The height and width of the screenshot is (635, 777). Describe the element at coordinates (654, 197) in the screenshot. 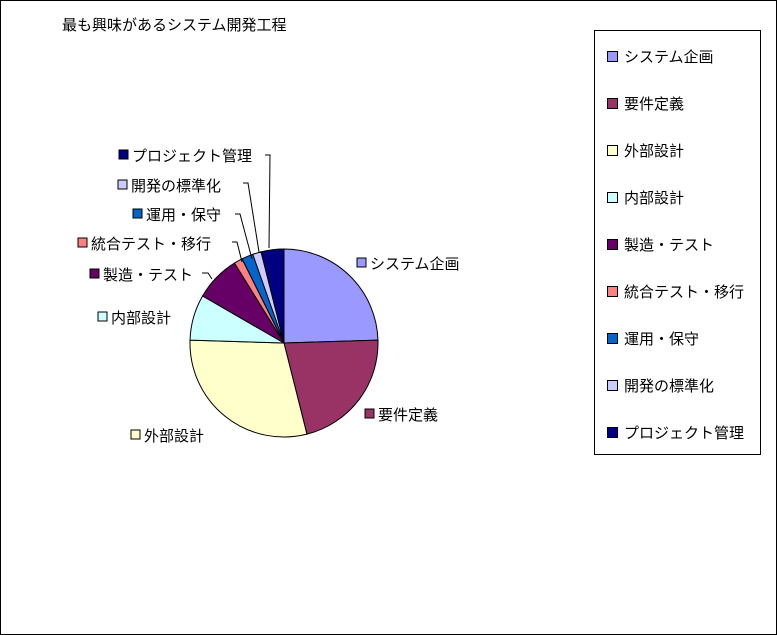

I see `legend-label: 内部設計` at that location.